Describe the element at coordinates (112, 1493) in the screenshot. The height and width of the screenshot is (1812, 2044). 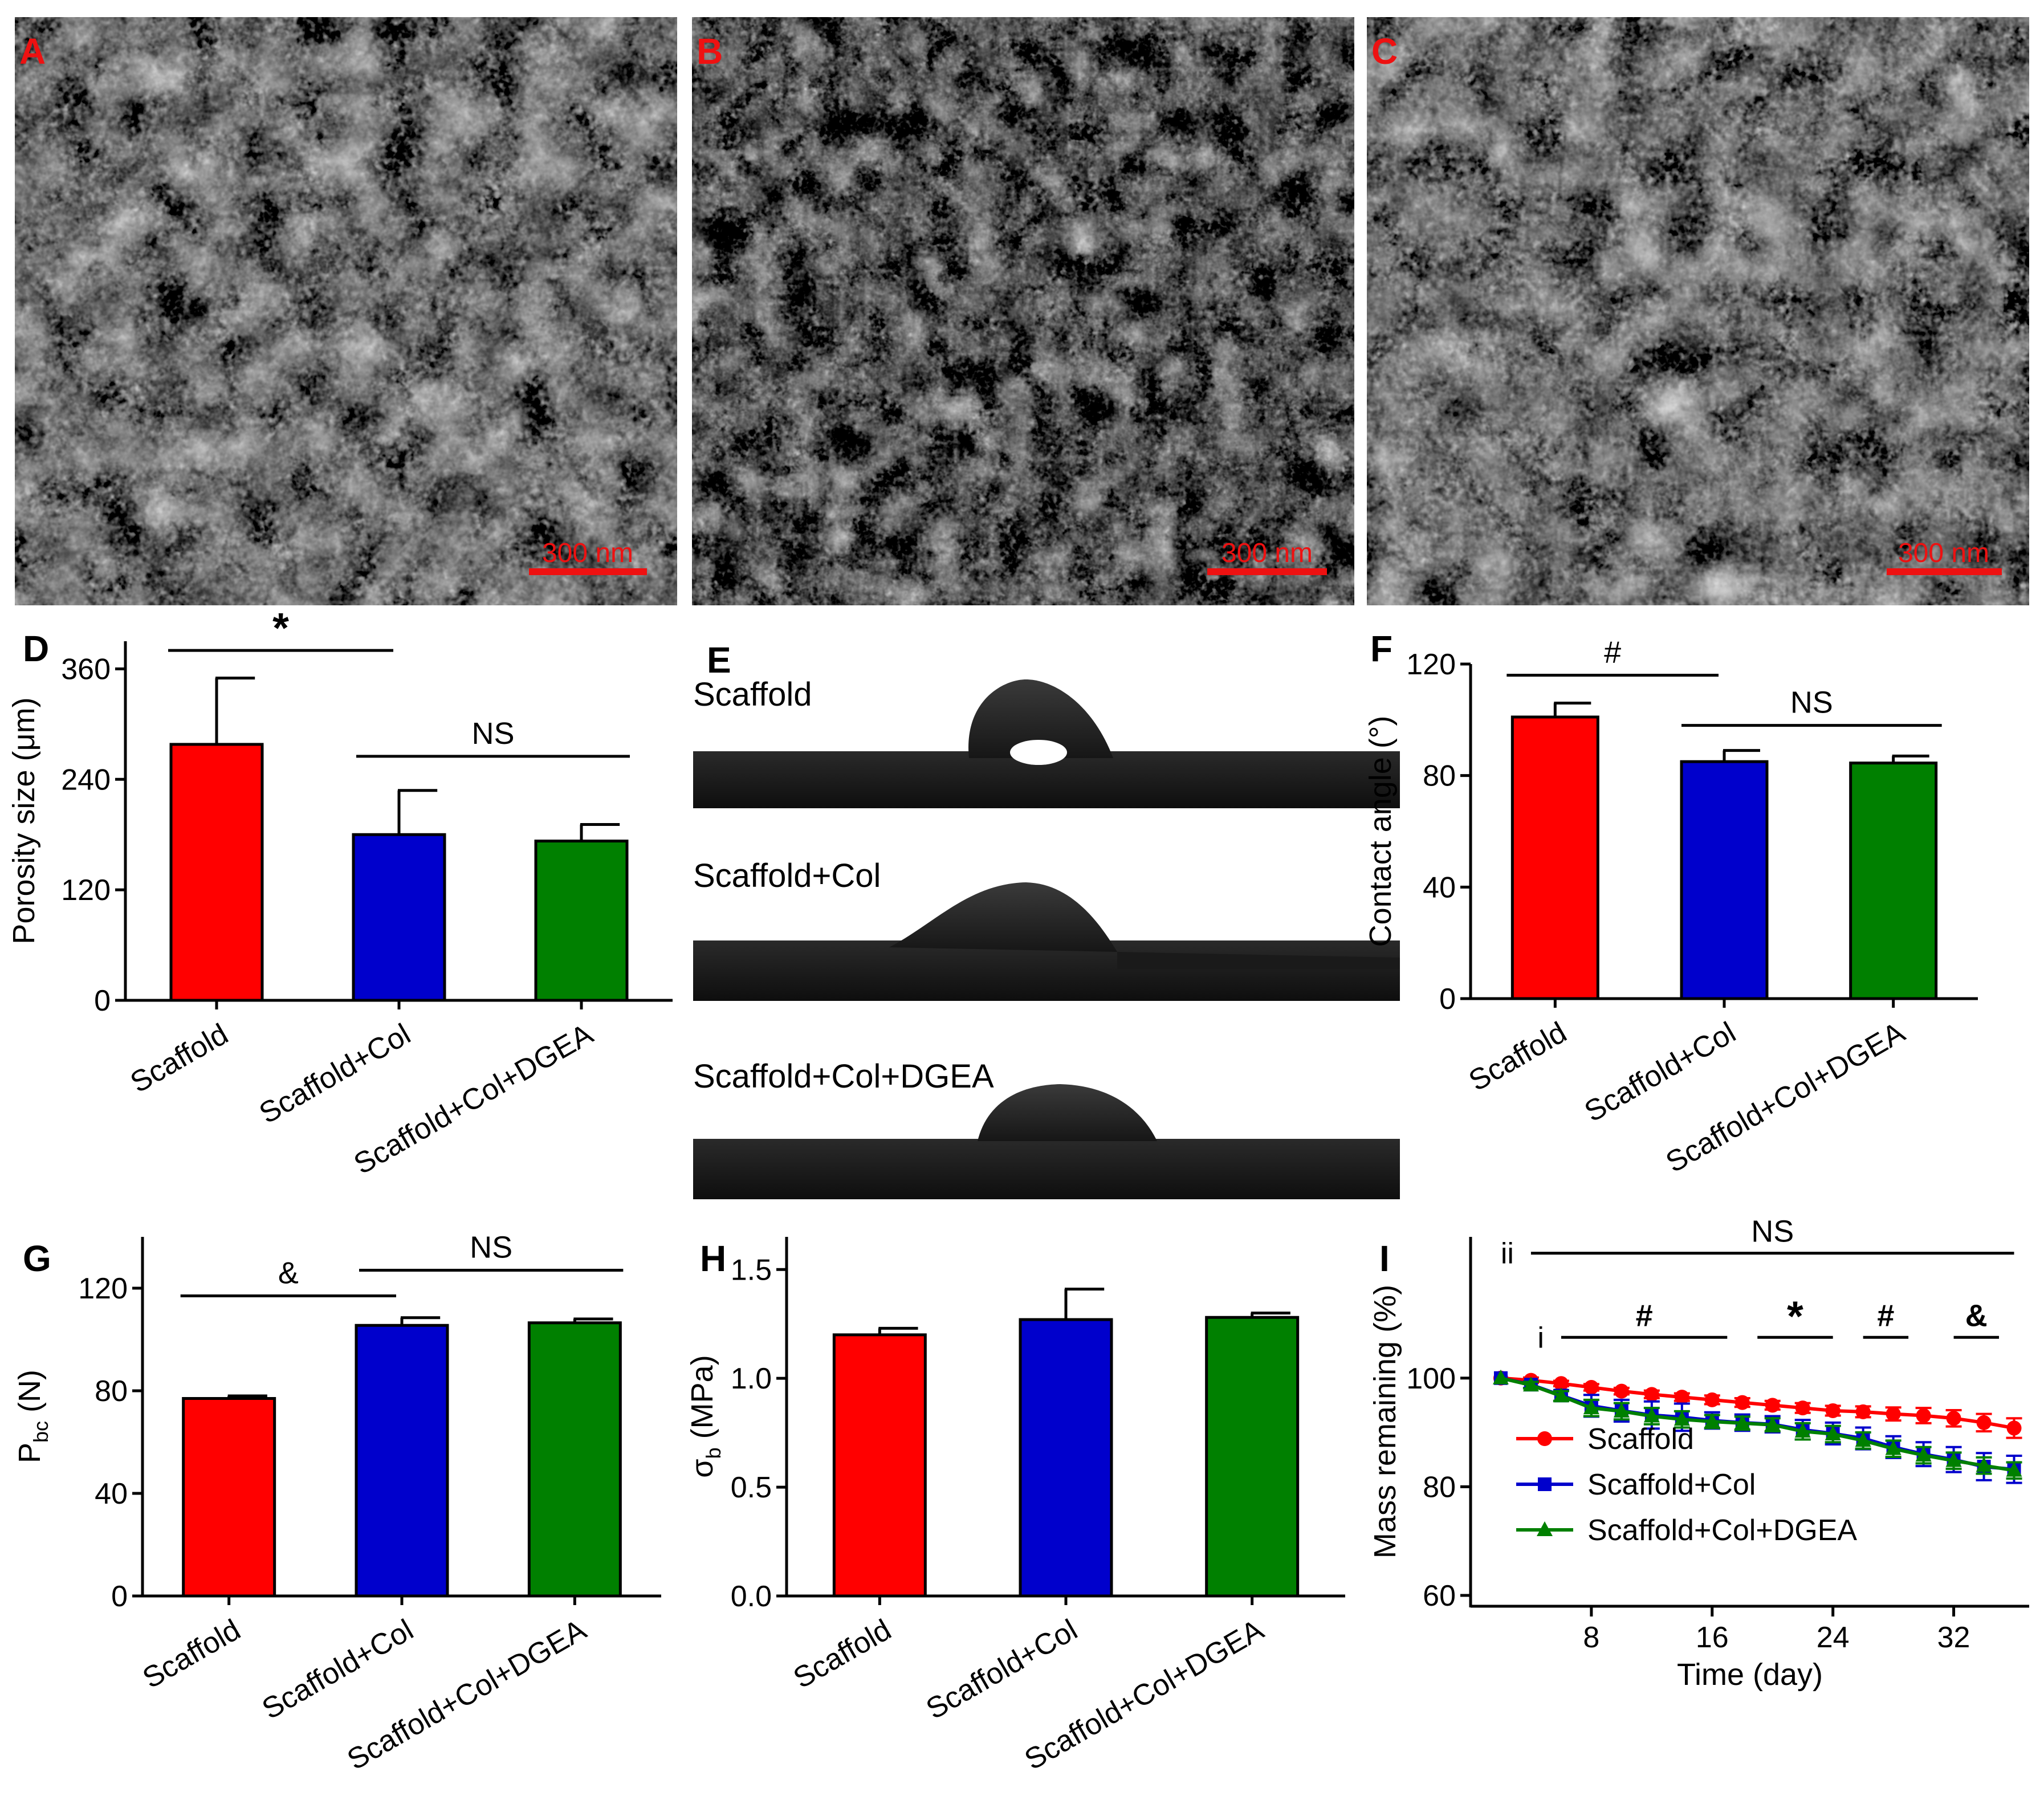
I see `y-tick-label-1: 40` at that location.